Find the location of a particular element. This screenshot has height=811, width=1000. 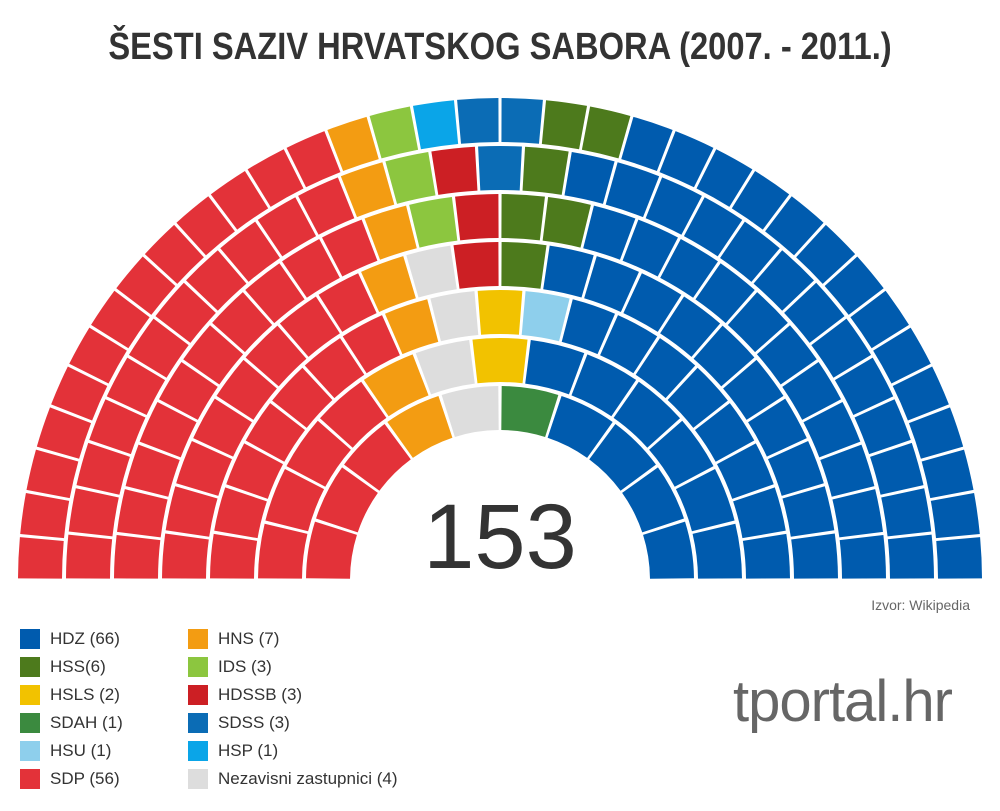

seat-nez is located at coordinates (445, 367).